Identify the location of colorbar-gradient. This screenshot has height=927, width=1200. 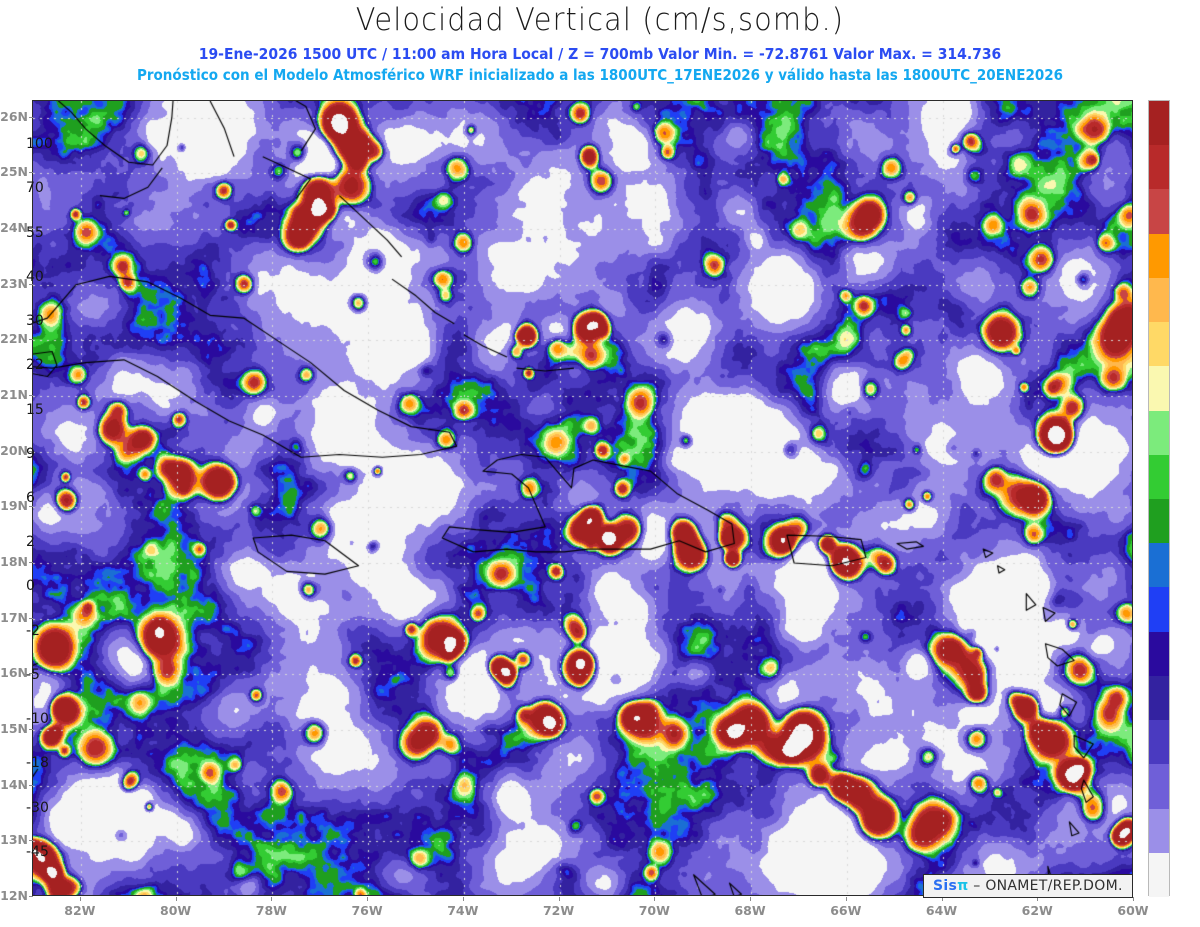
(1159, 498).